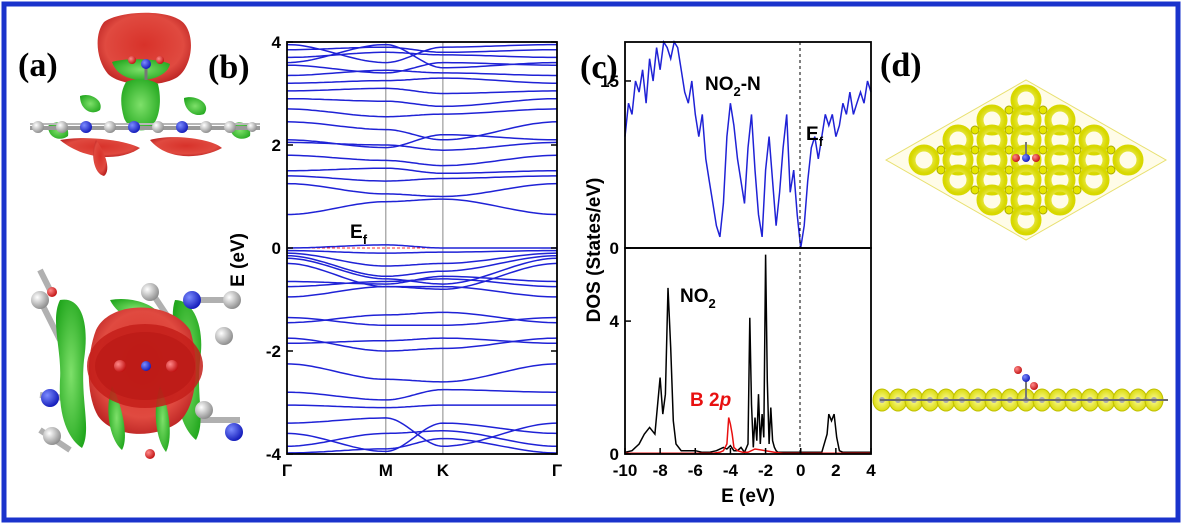 The image size is (1182, 524). I want to click on dos-x-tick-label: 0, so click(800, 470).